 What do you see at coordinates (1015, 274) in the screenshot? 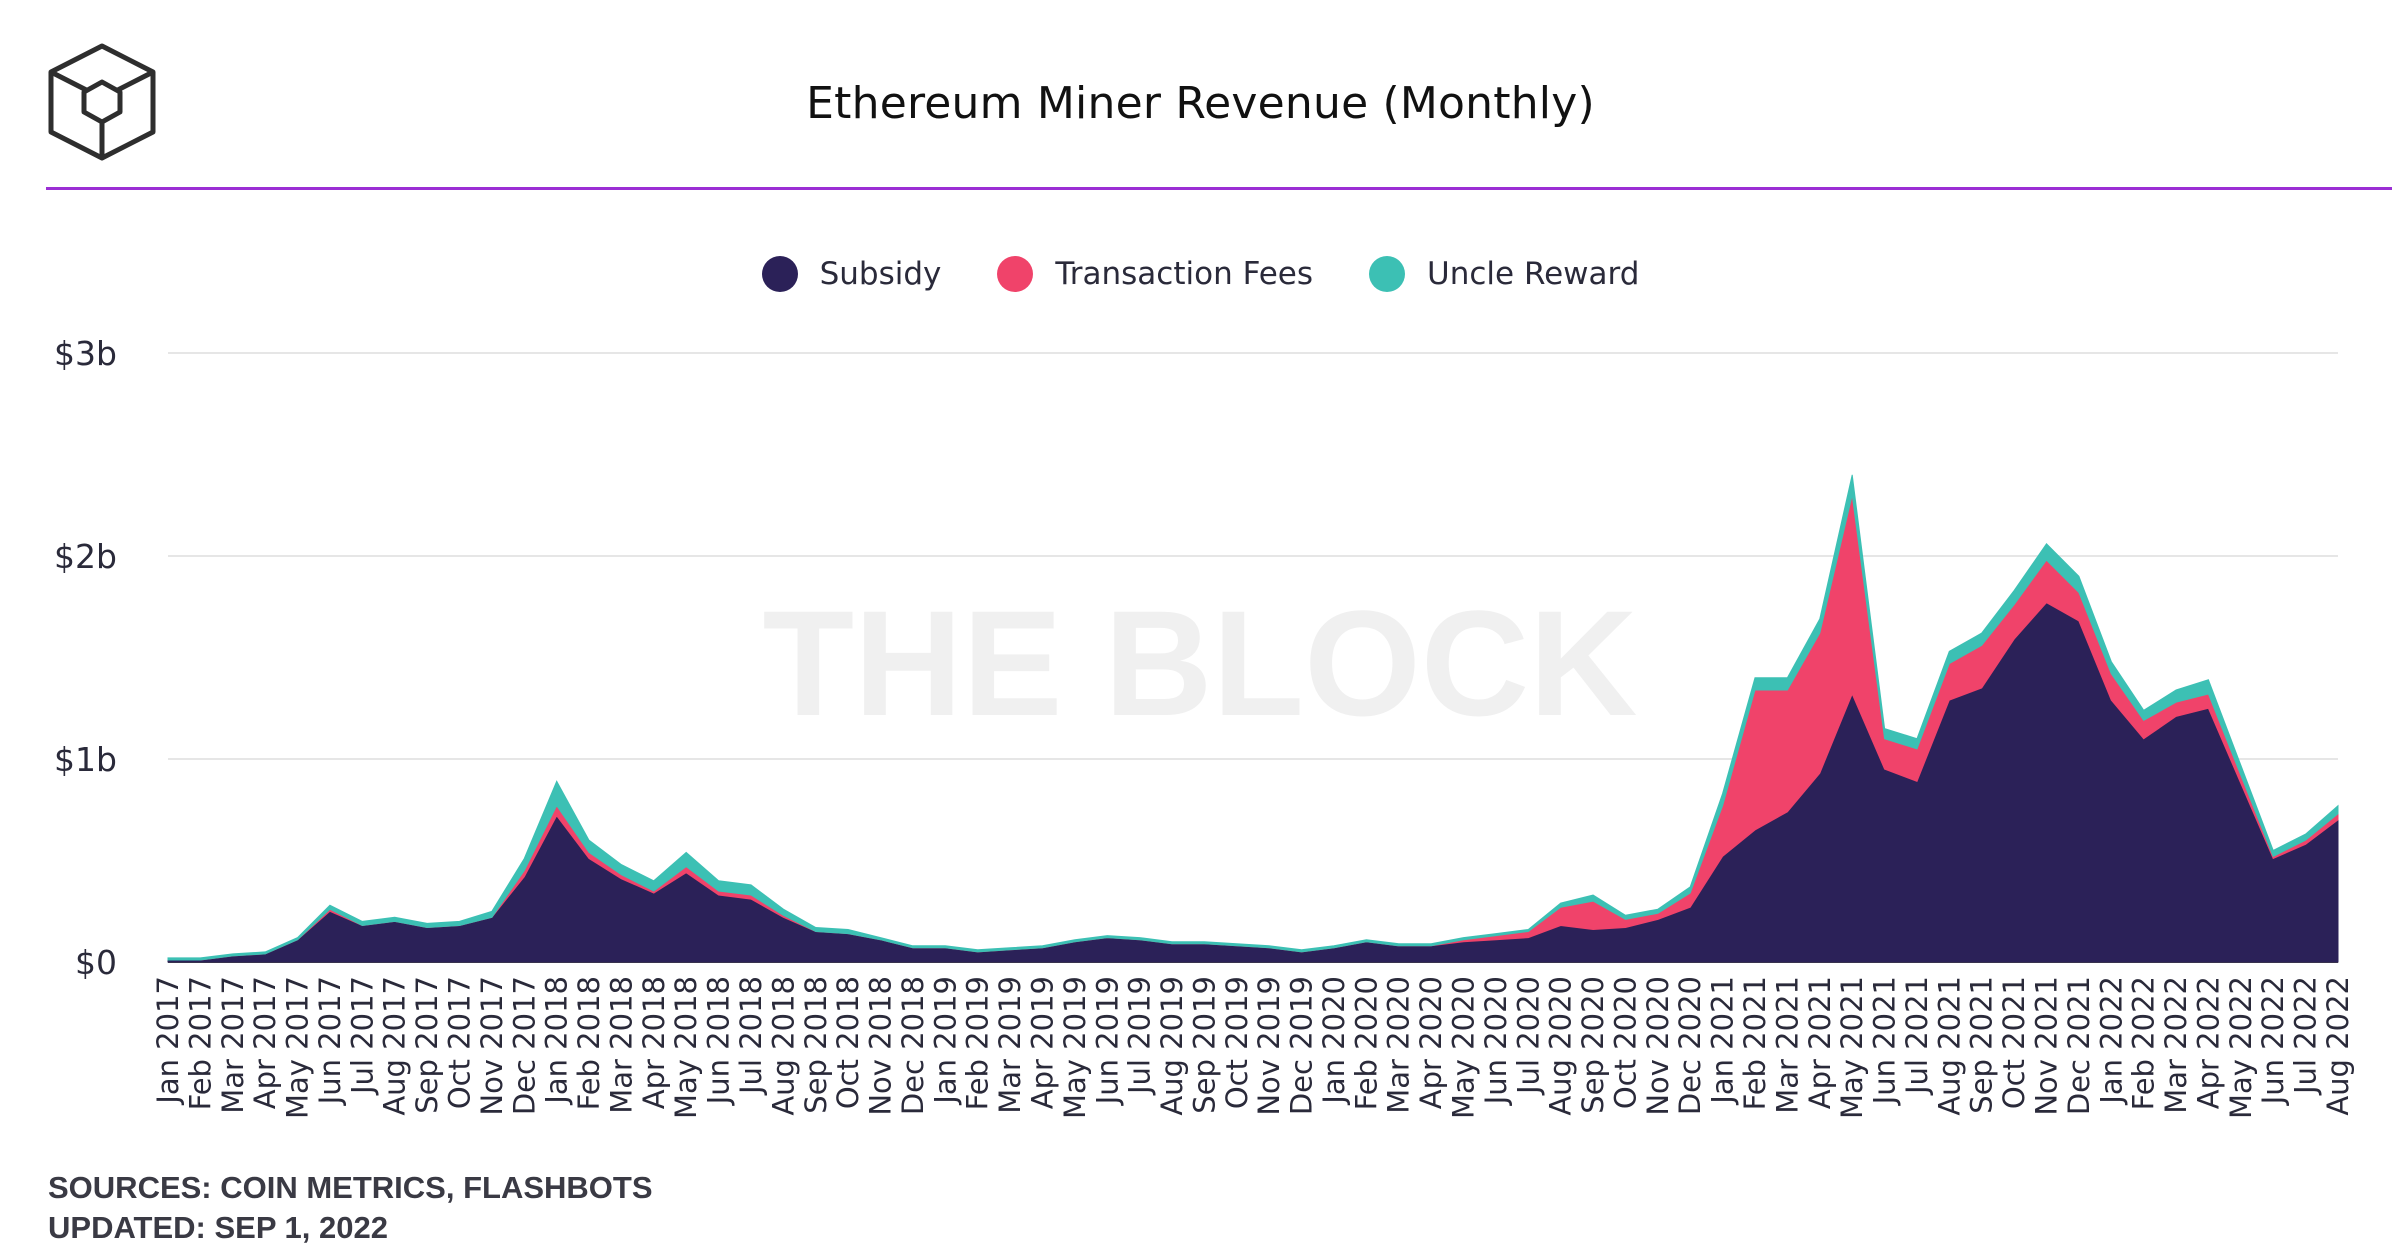
I see `legend-swatch-fees` at bounding box center [1015, 274].